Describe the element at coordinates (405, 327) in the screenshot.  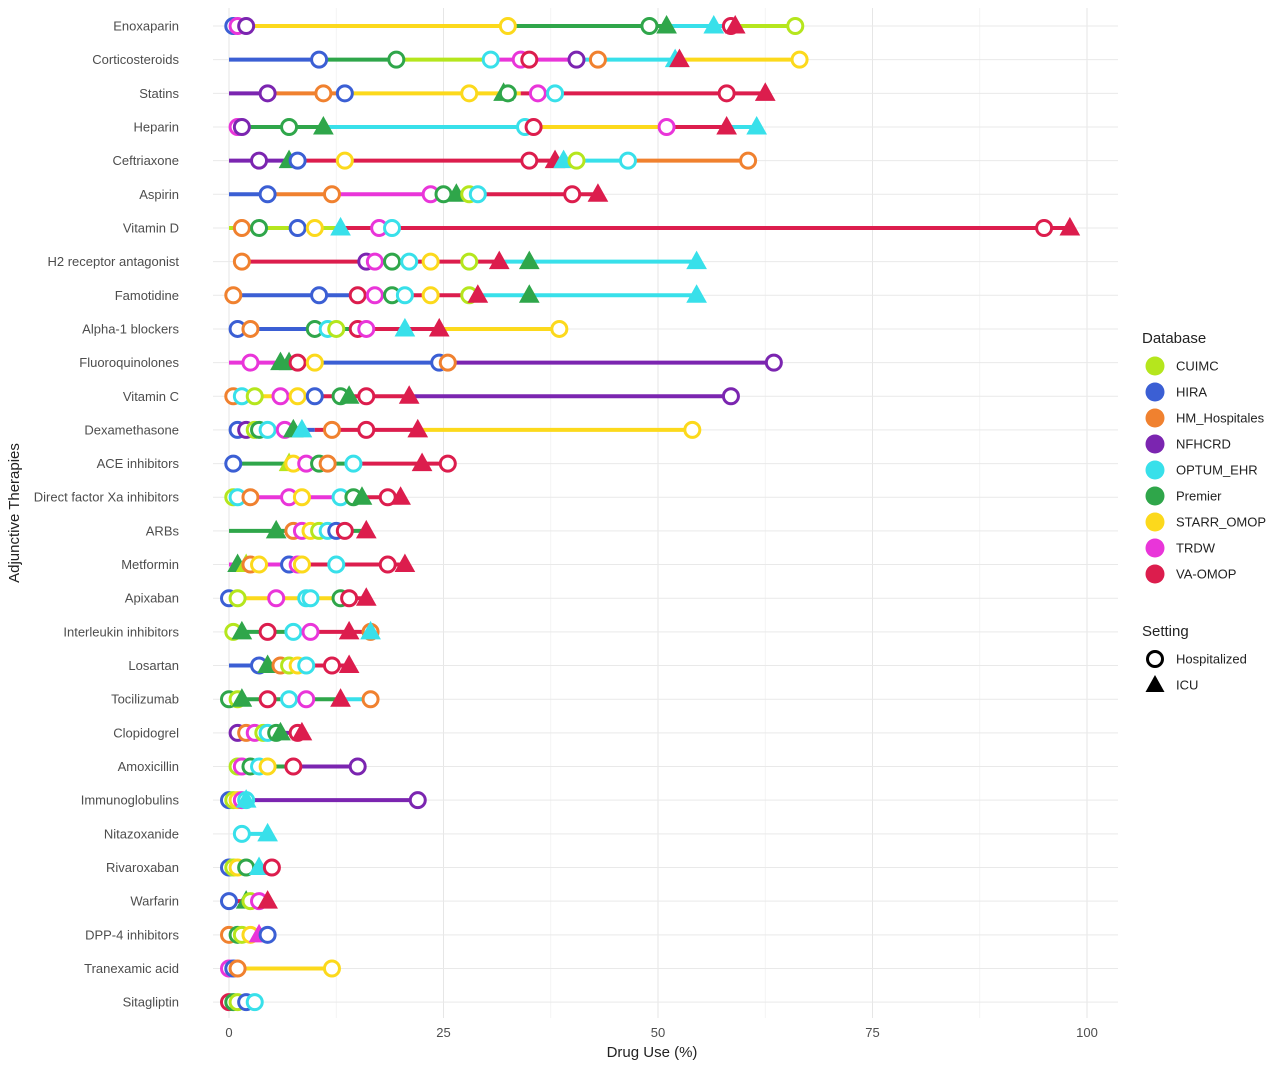
I see `point-alpha-1-blockers-optum-ehr-icu` at that location.